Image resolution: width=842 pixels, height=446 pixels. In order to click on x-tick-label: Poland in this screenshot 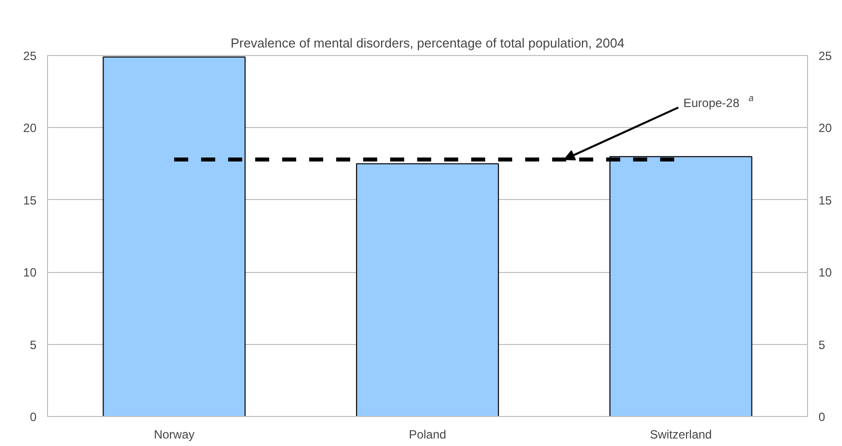, I will do `click(427, 435)`.